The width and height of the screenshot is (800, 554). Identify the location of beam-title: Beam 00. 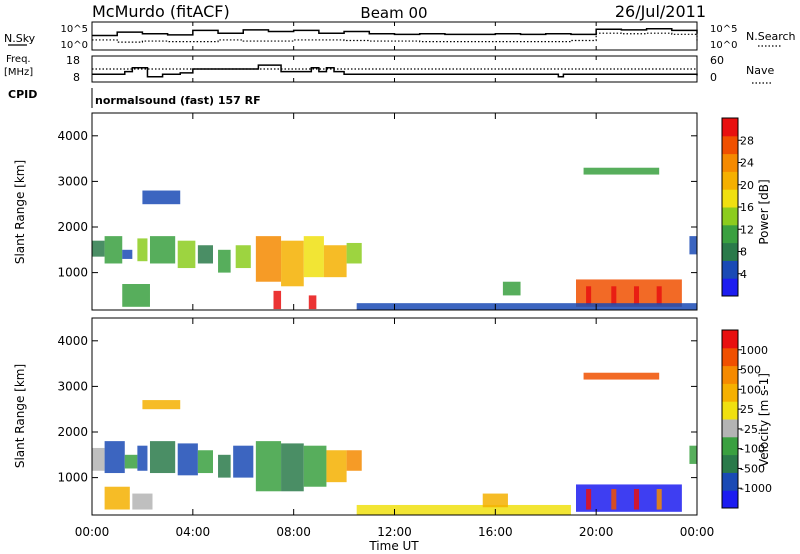
(393, 13).